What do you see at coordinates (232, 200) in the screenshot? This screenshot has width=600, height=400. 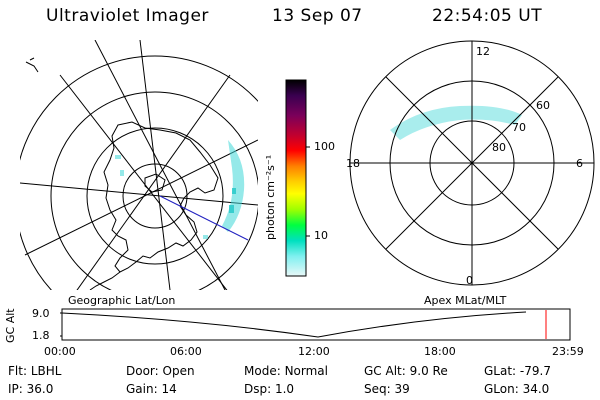 I see `aurora-core` at bounding box center [232, 200].